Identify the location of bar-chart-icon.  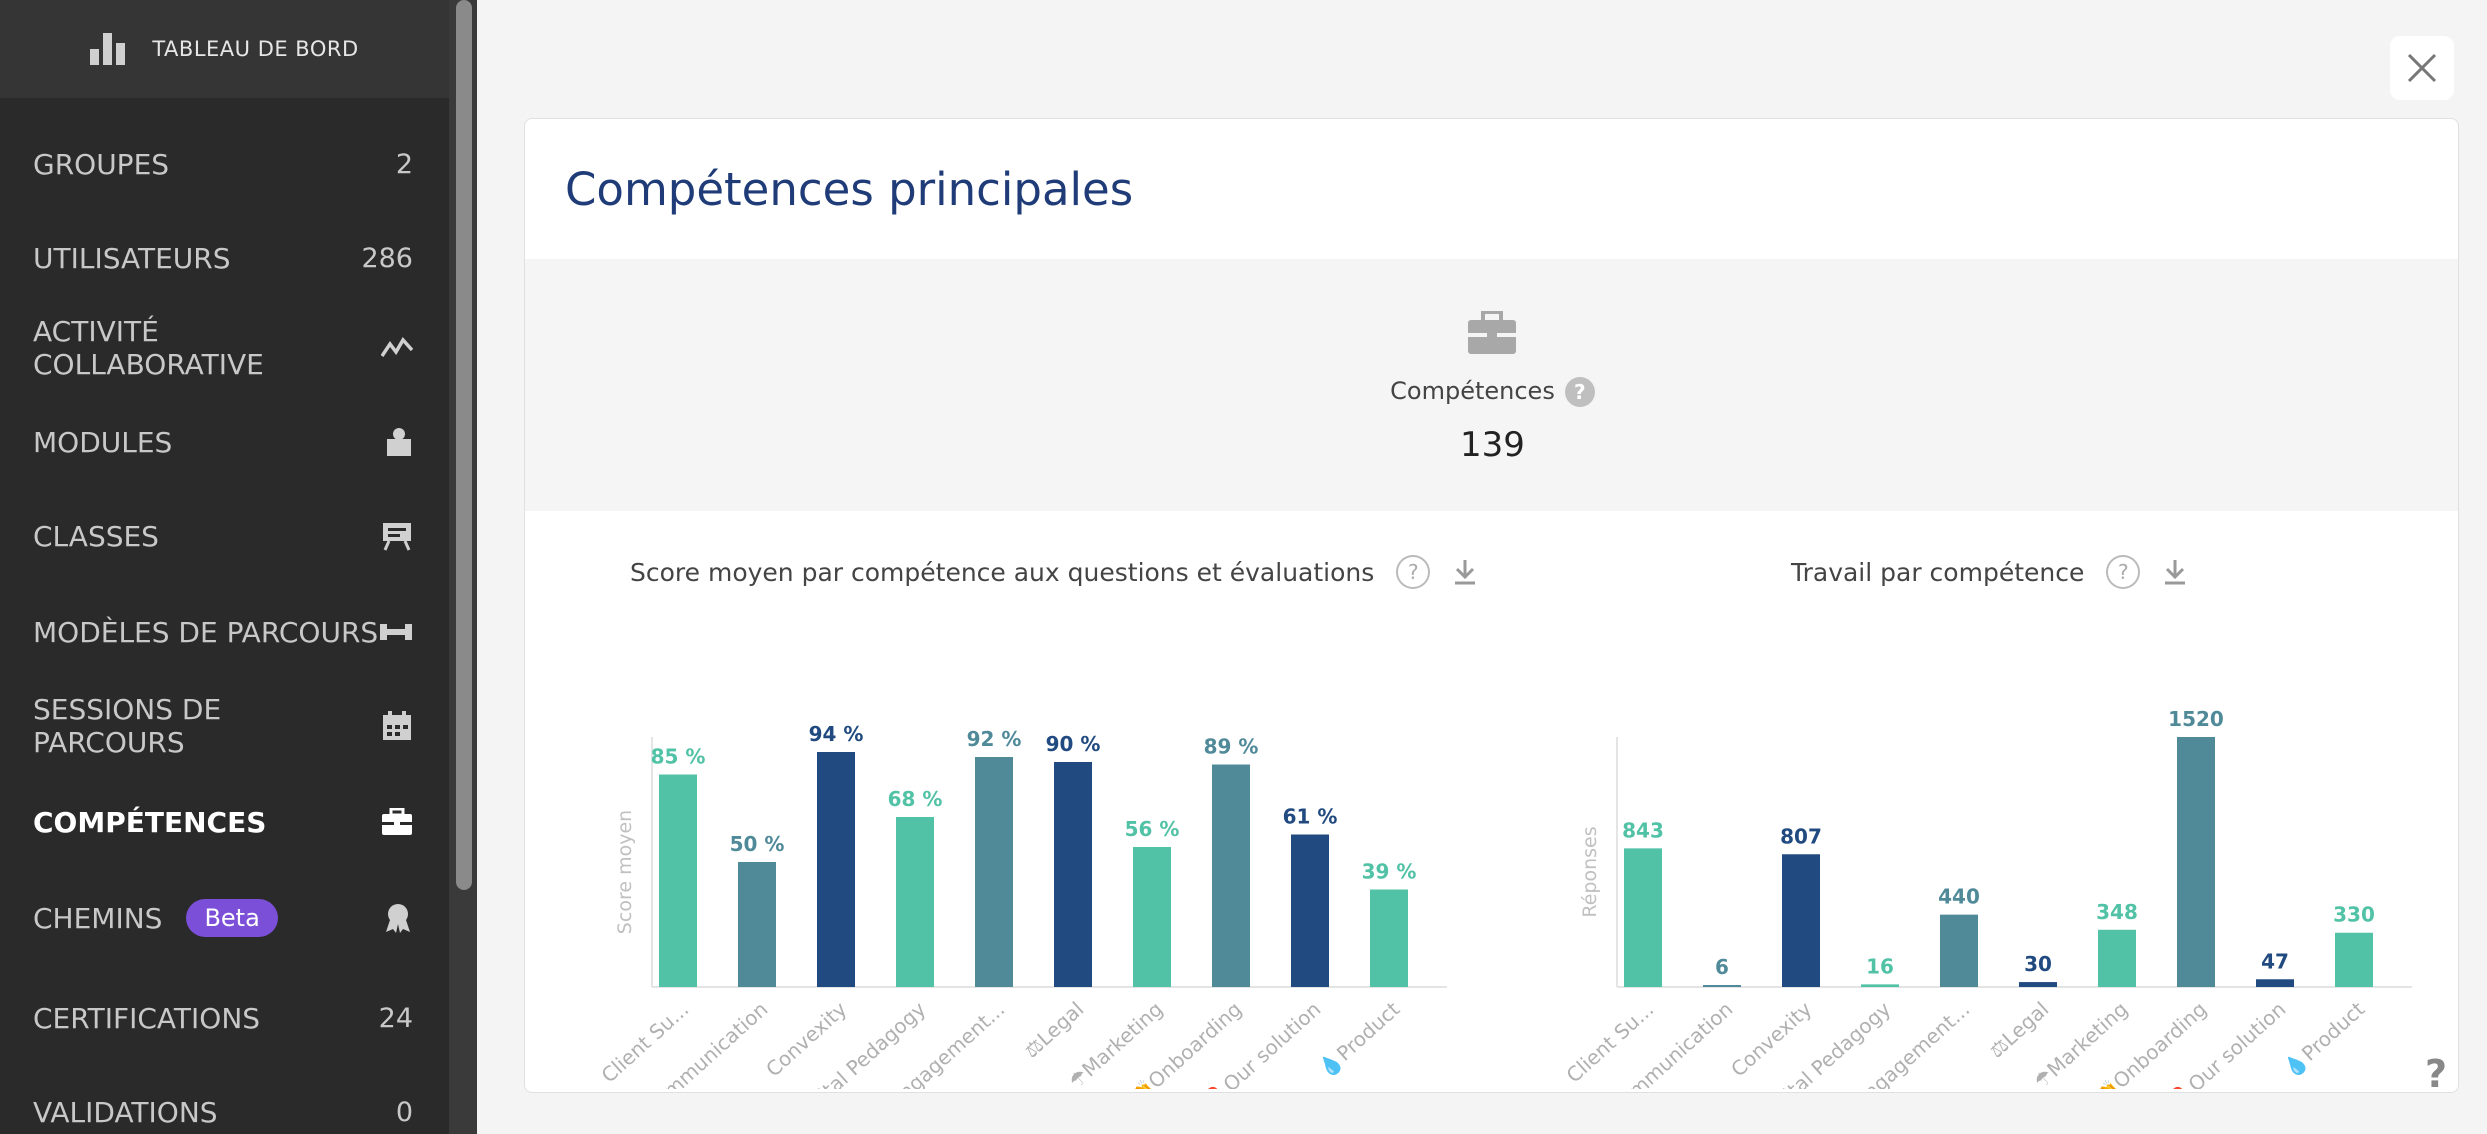
(108, 49).